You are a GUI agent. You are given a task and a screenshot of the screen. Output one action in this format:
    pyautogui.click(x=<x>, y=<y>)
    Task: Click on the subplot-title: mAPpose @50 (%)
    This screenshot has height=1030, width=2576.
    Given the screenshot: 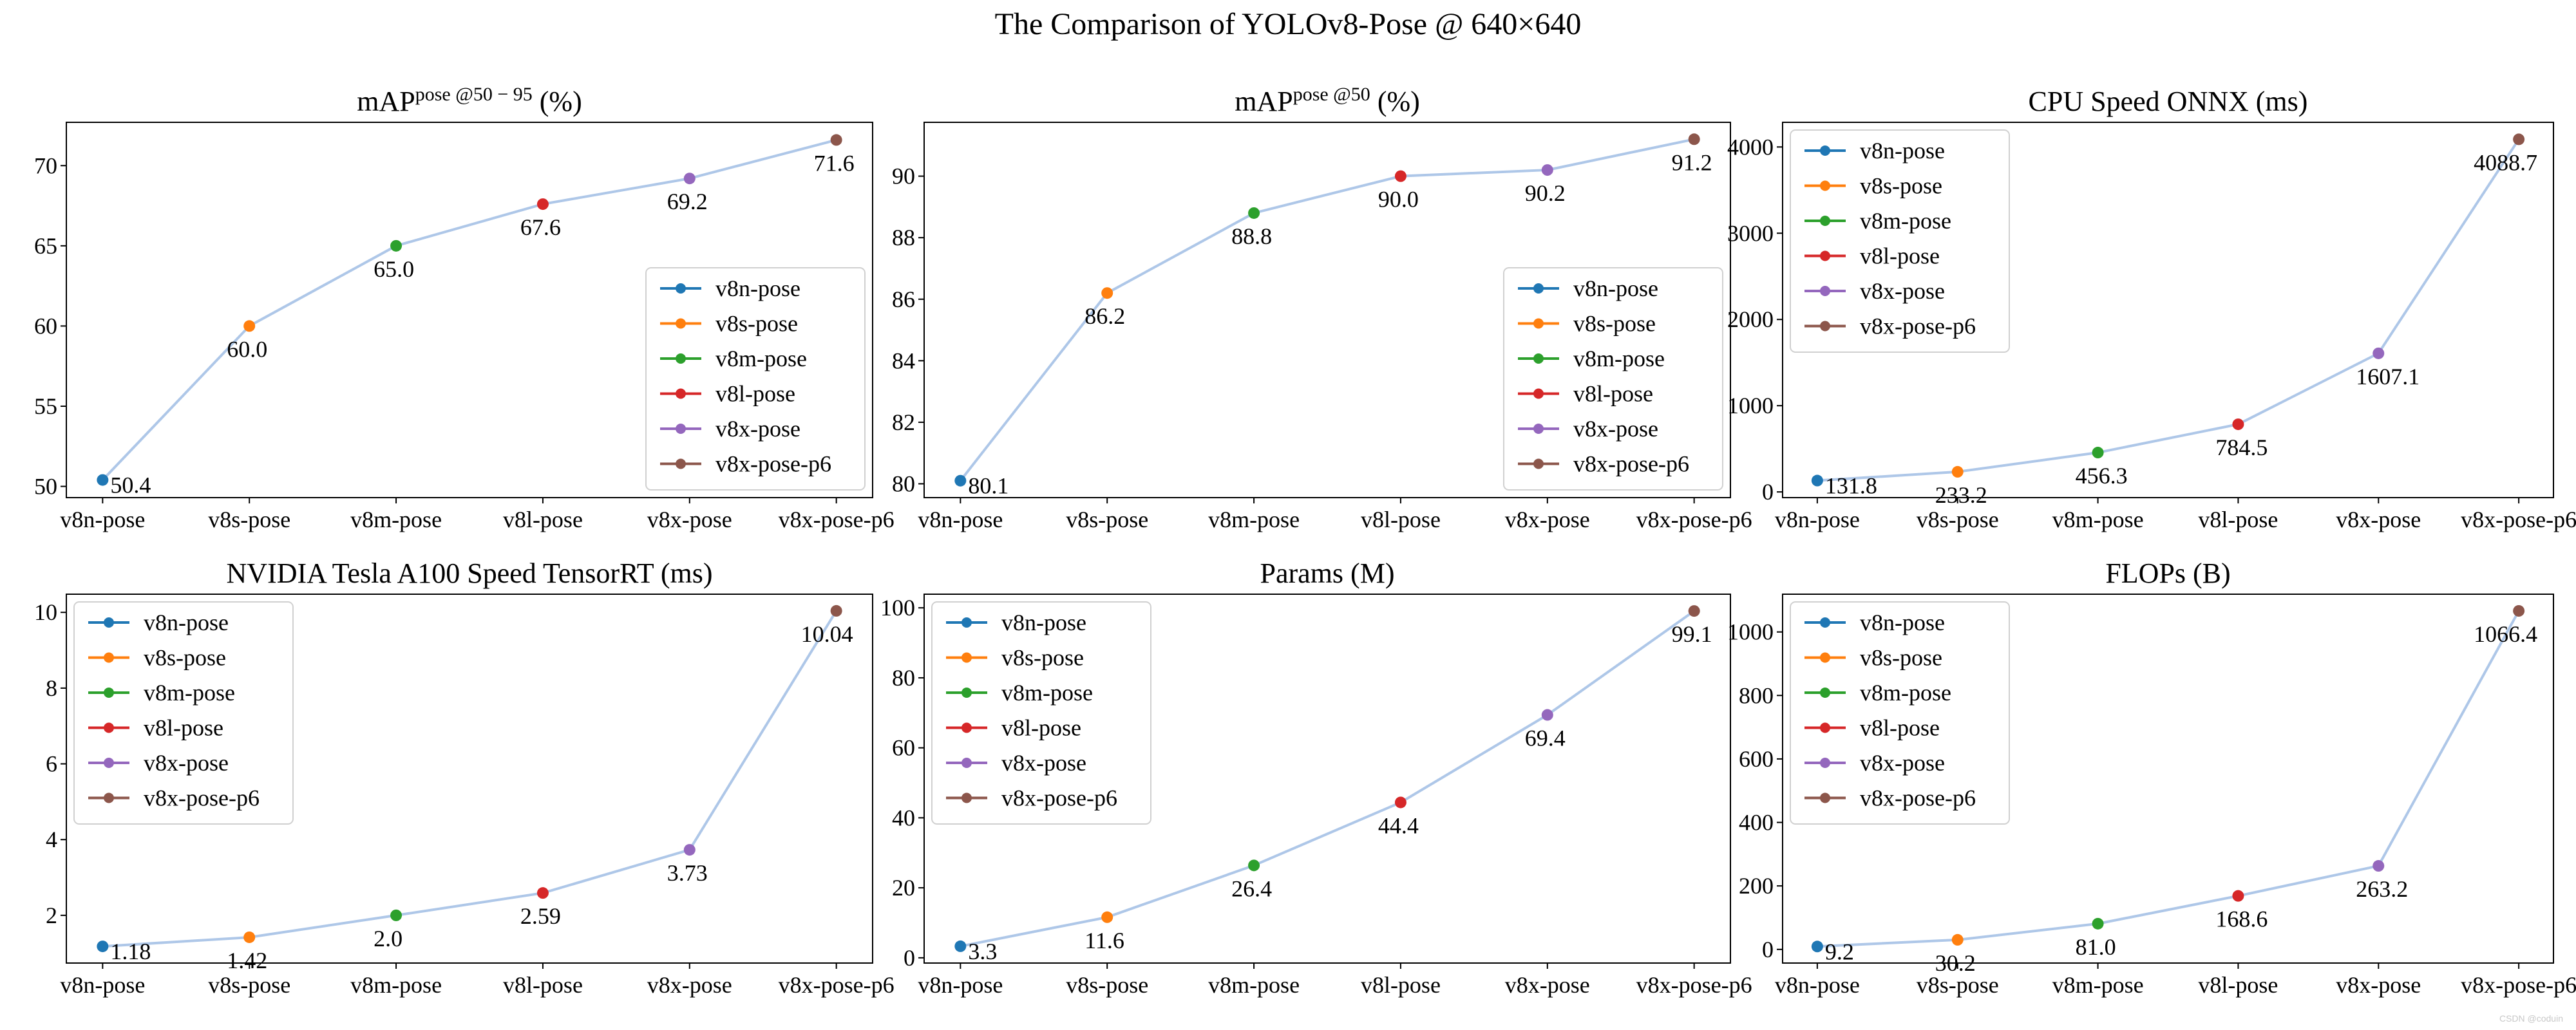 What is the action you would take?
    pyautogui.click(x=1327, y=101)
    